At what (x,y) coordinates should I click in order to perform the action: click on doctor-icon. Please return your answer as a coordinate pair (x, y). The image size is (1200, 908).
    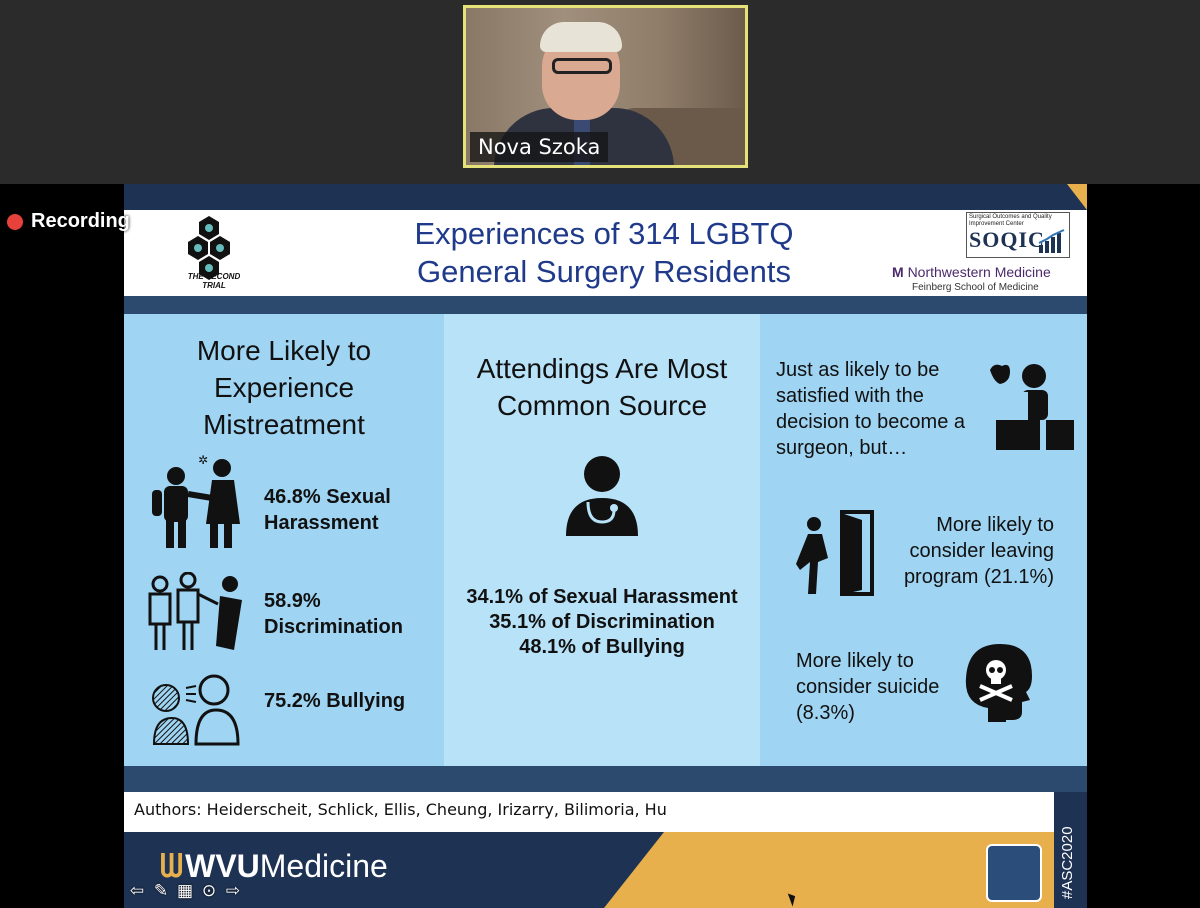
    Looking at the image, I should click on (602, 496).